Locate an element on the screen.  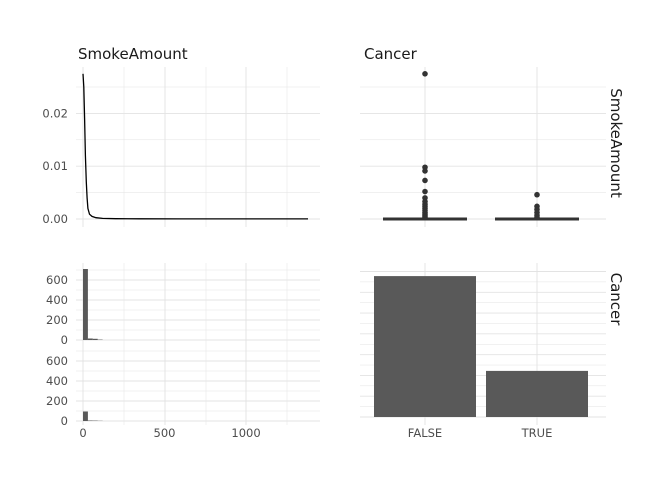
count-bar-true is located at coordinates (537, 393).